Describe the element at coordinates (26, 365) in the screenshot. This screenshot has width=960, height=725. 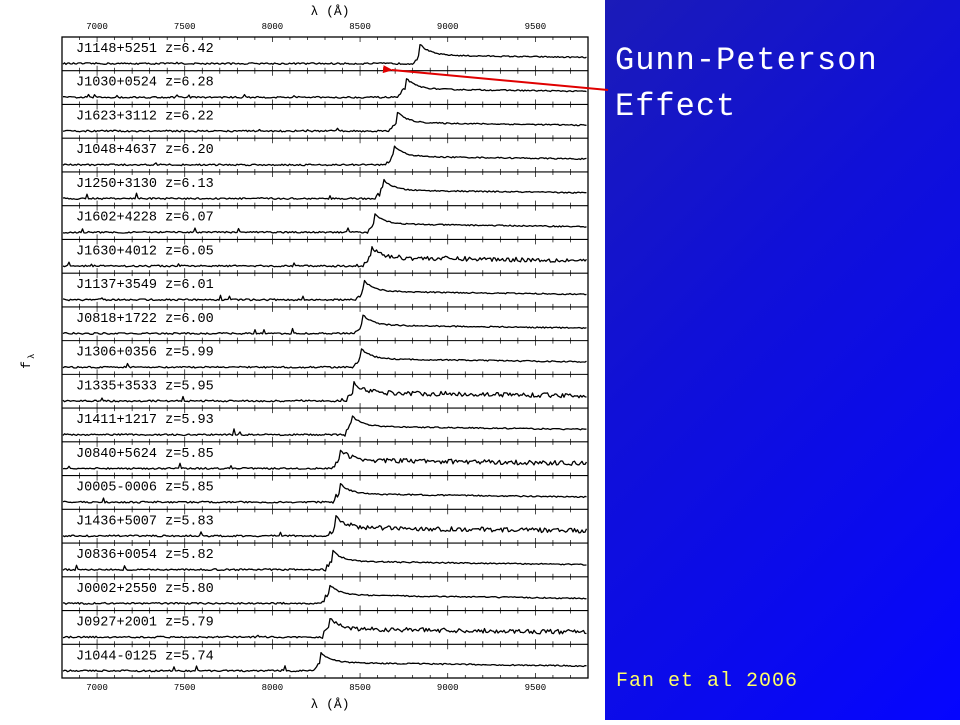
I see `y-axis-label-main: f` at that location.